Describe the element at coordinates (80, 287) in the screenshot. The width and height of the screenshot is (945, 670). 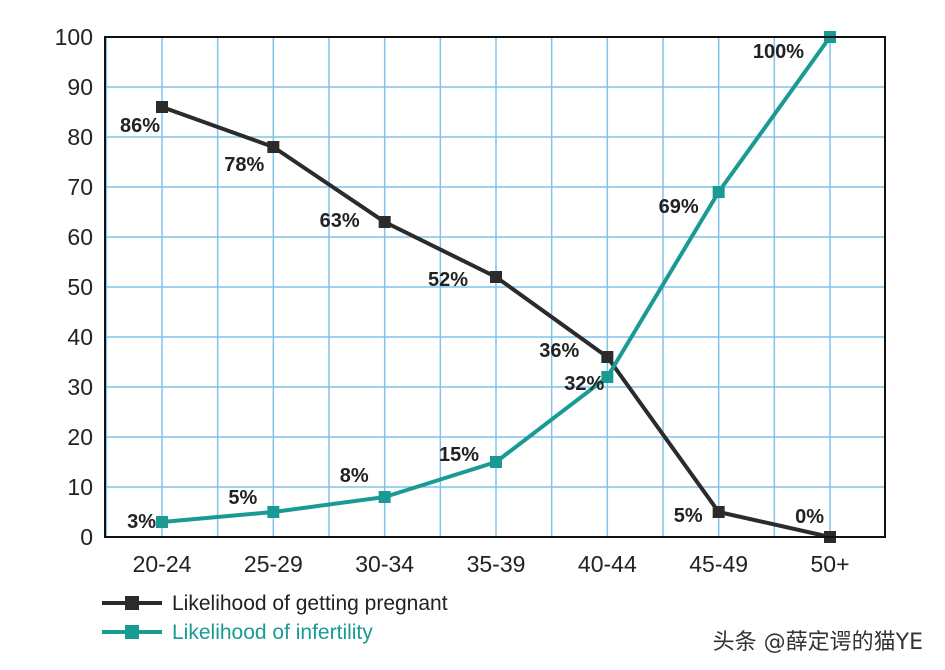
I see `y-tick-label-50: 50` at that location.